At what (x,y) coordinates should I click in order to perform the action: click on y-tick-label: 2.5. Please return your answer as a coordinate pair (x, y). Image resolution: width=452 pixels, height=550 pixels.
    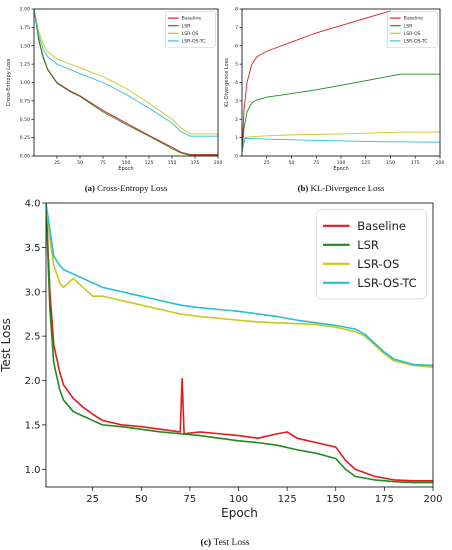
    Looking at the image, I should click on (33, 337).